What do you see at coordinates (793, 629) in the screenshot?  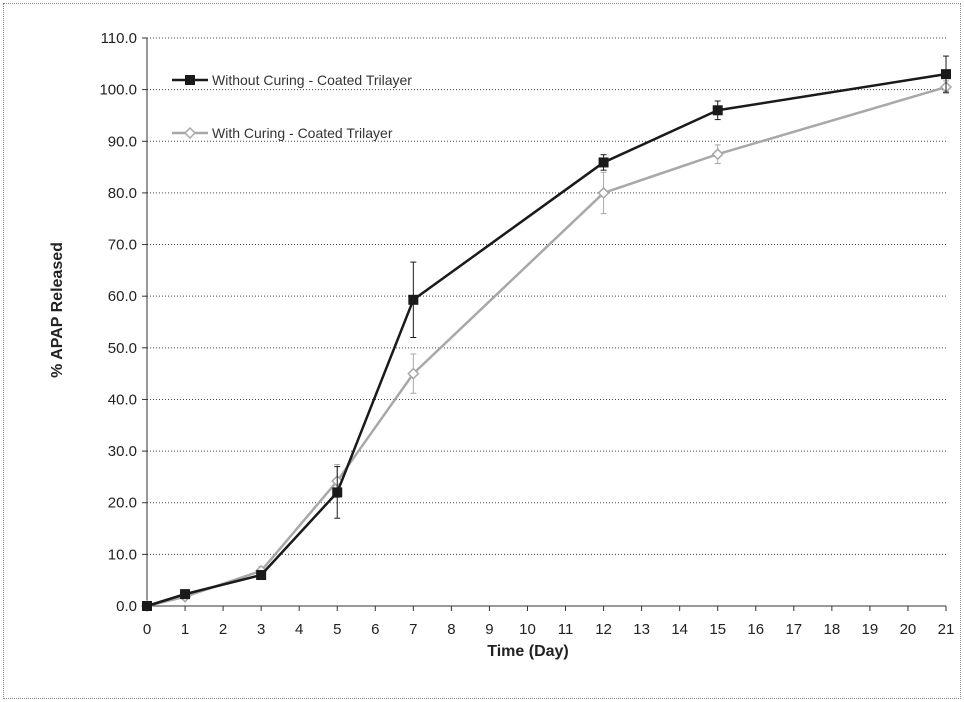 I see `x-tick-label: 17` at bounding box center [793, 629].